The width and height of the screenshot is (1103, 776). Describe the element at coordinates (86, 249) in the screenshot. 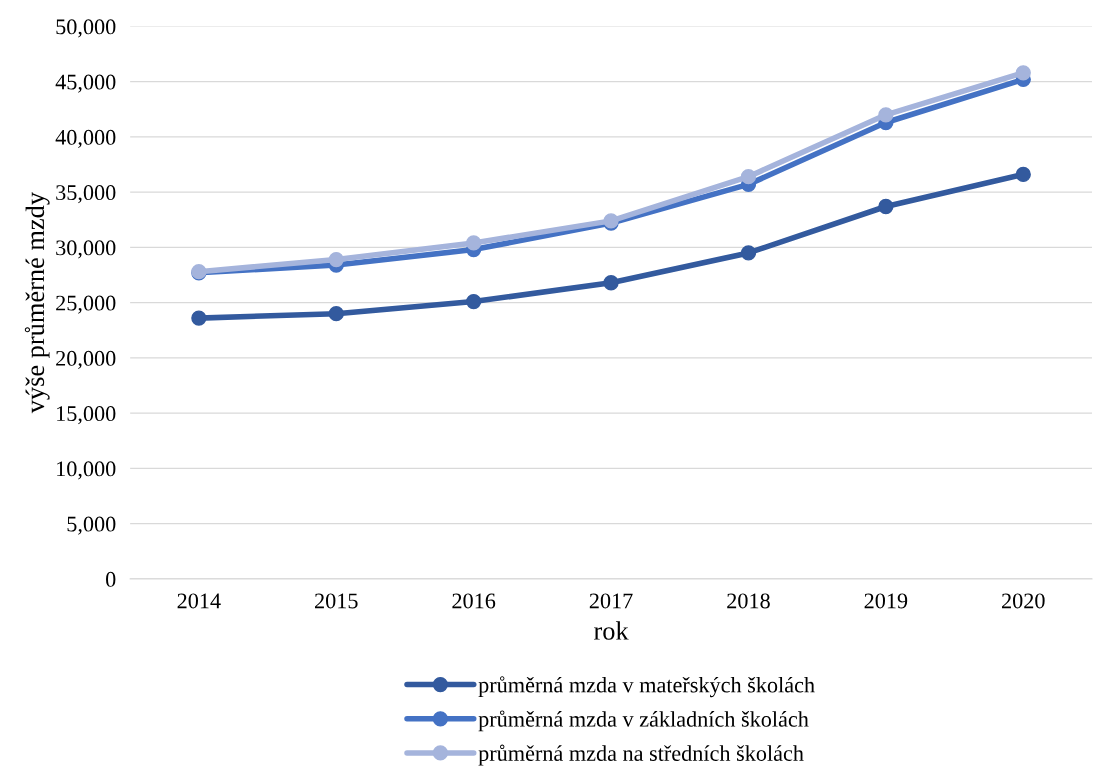

I see `y-tick-label: 30,000` at that location.